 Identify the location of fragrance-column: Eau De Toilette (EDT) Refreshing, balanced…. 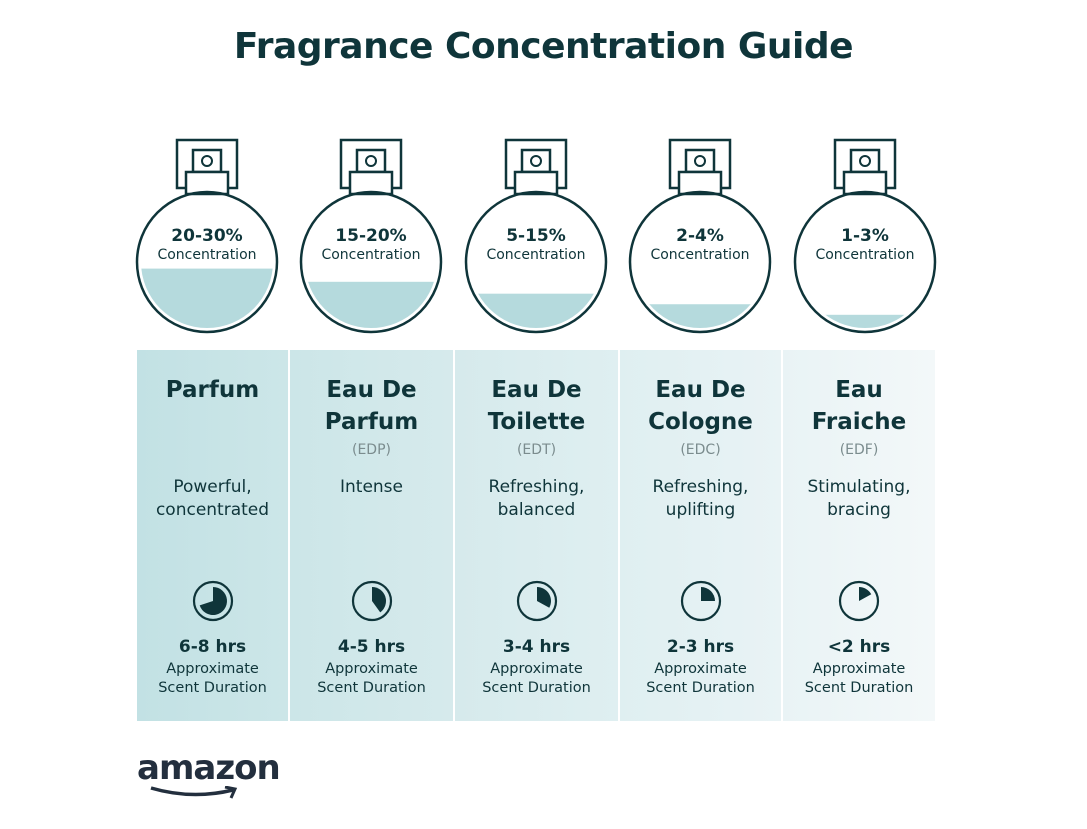
(536, 535).